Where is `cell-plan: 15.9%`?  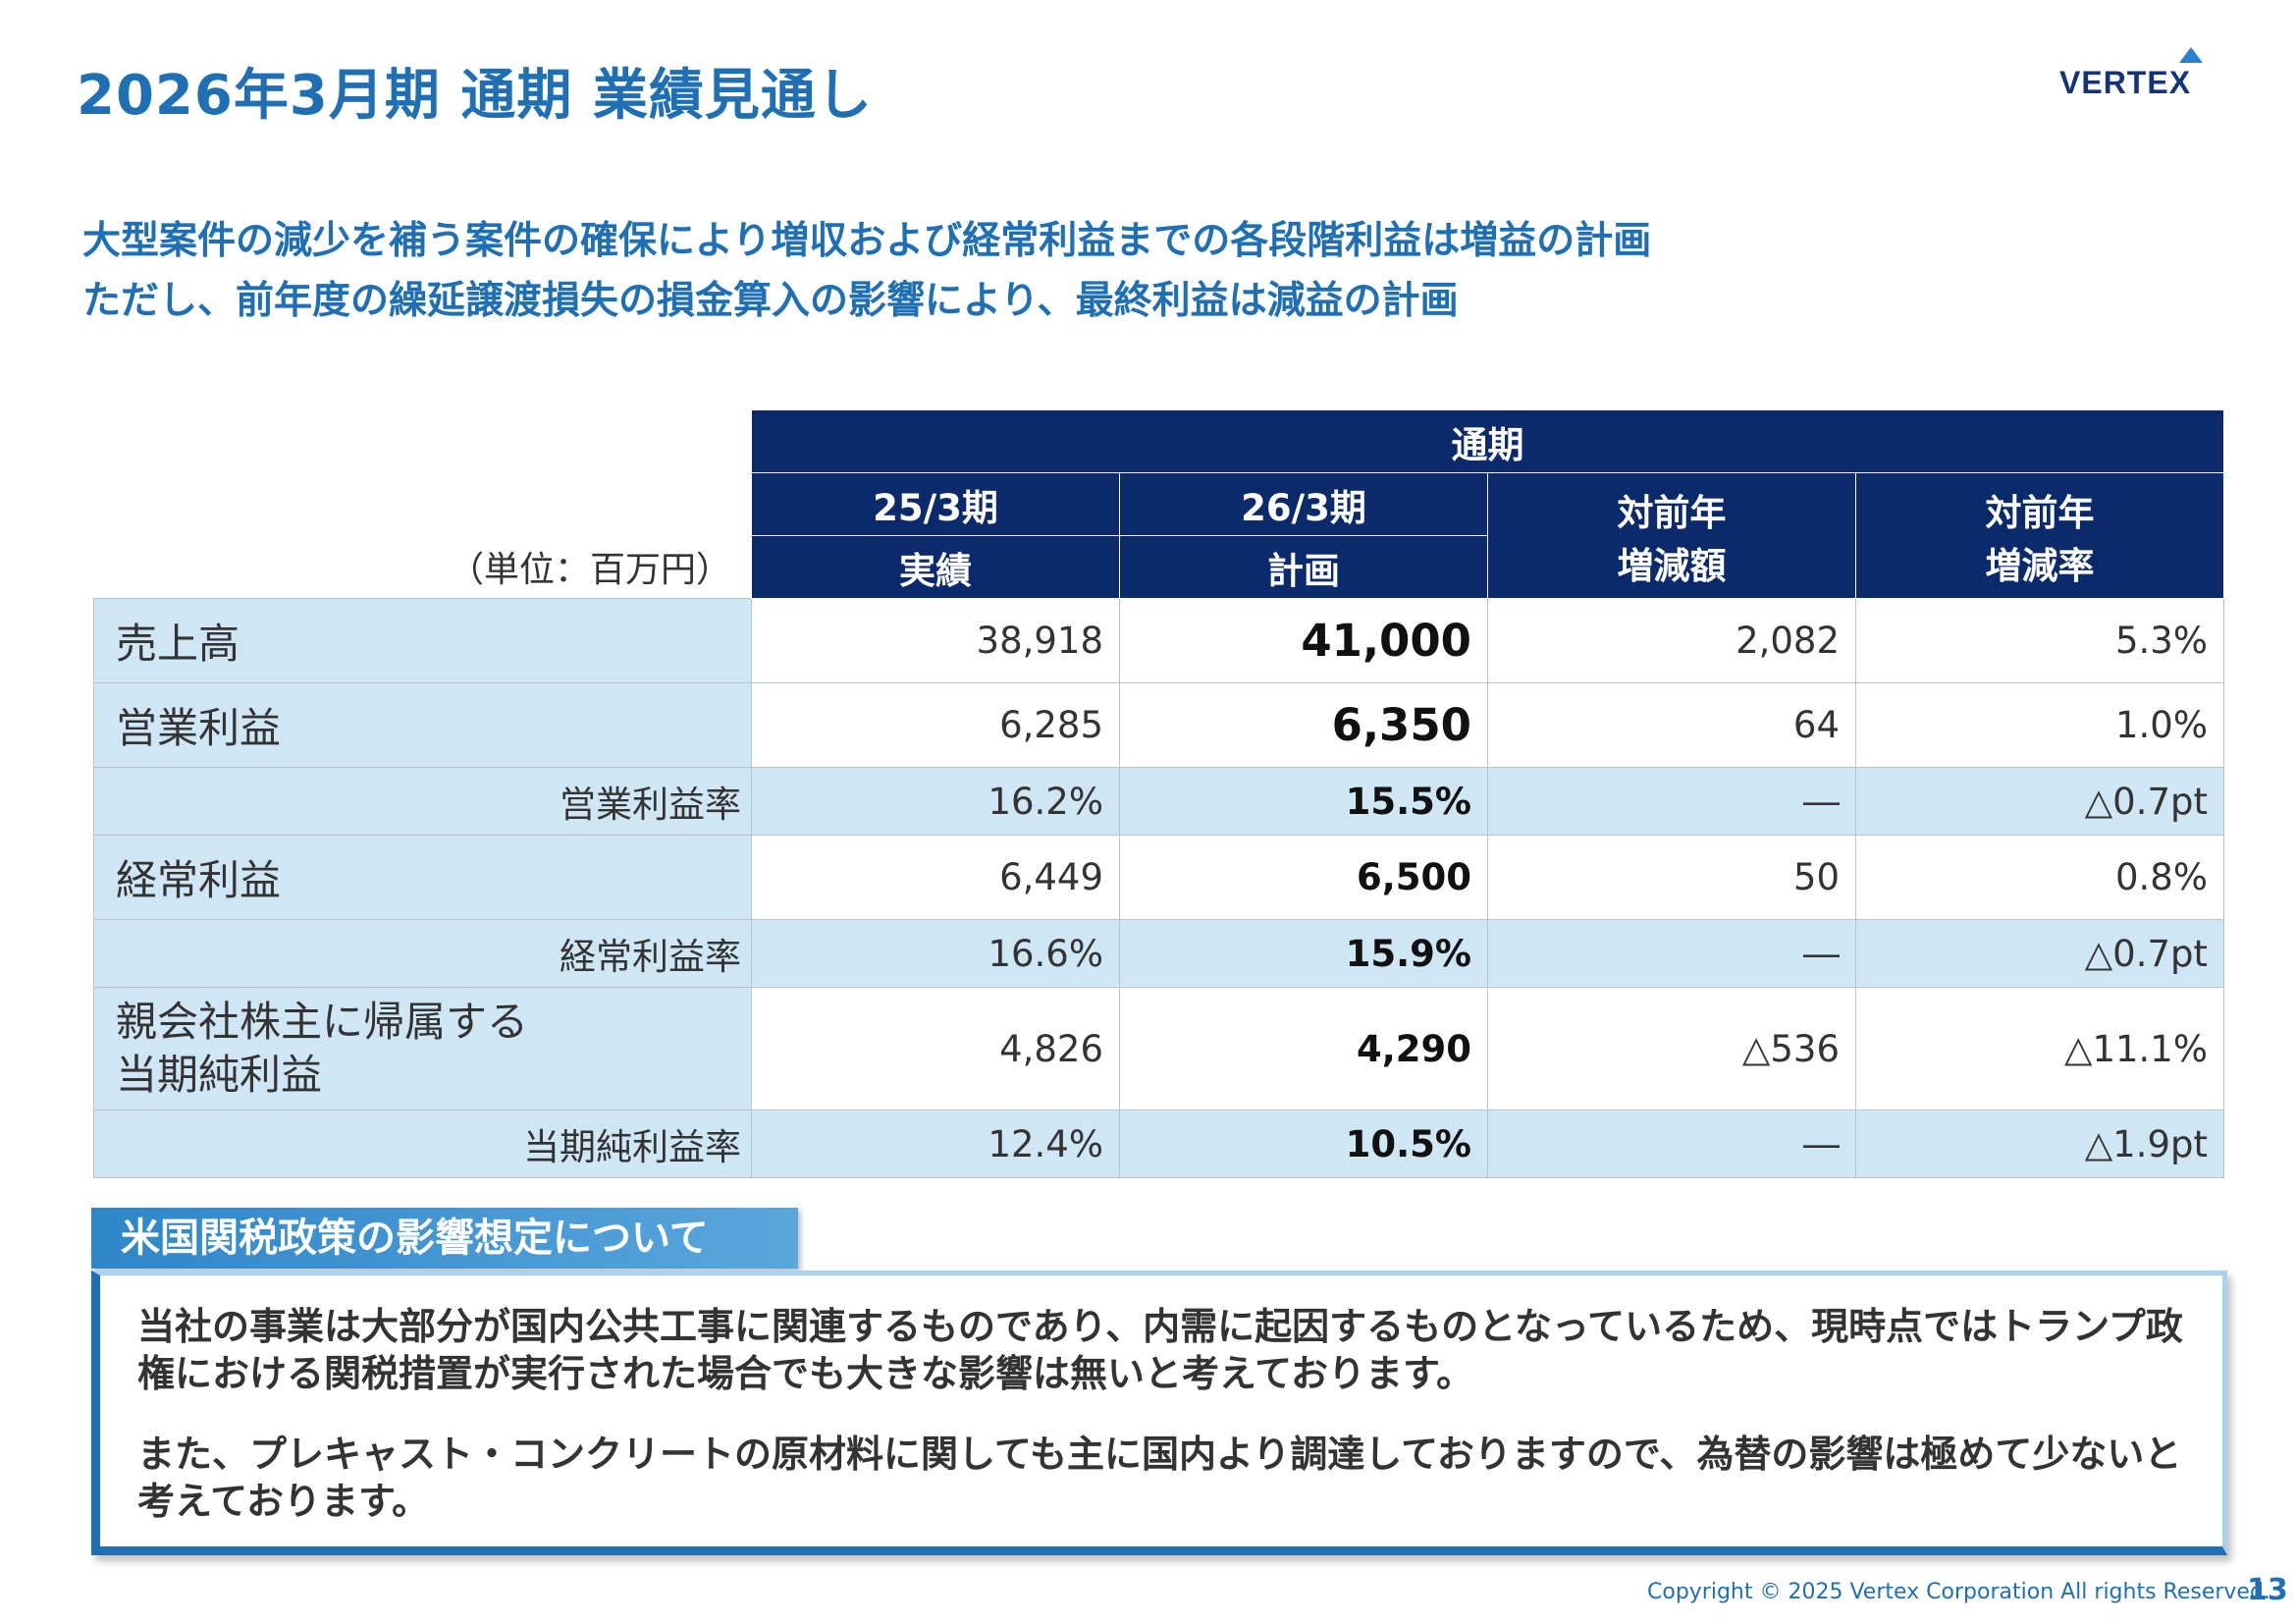 cell-plan: 15.9% is located at coordinates (1304, 953).